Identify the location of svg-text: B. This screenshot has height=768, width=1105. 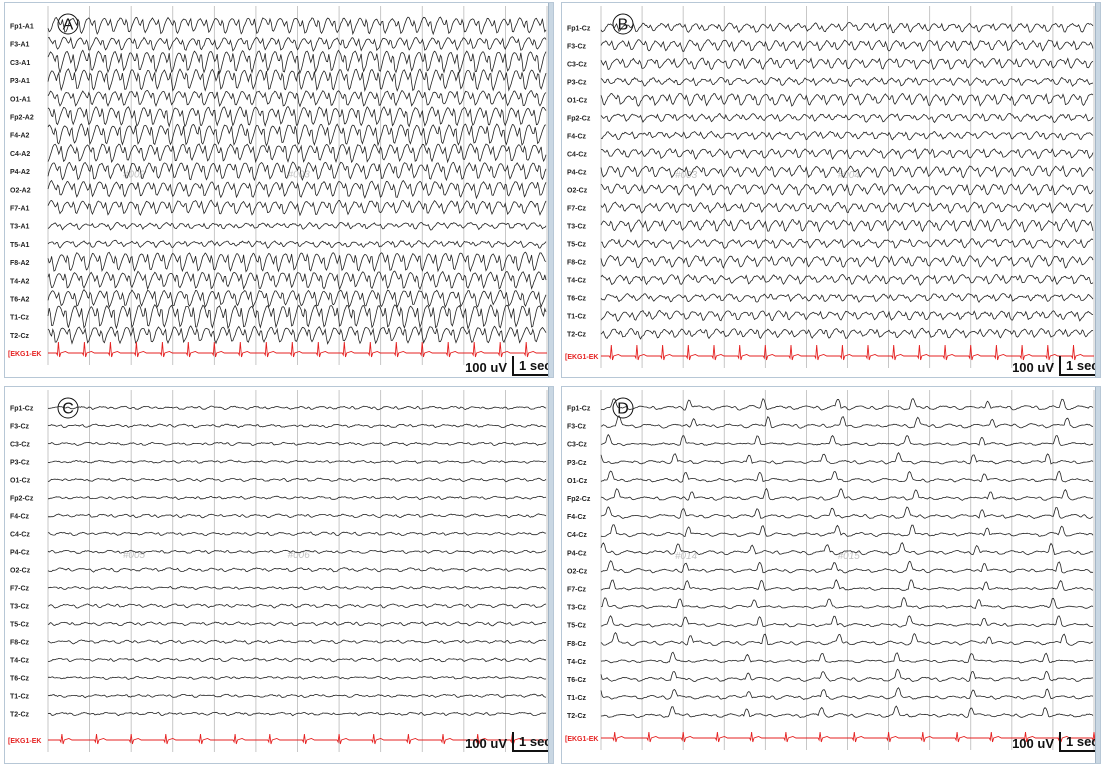
(623, 25).